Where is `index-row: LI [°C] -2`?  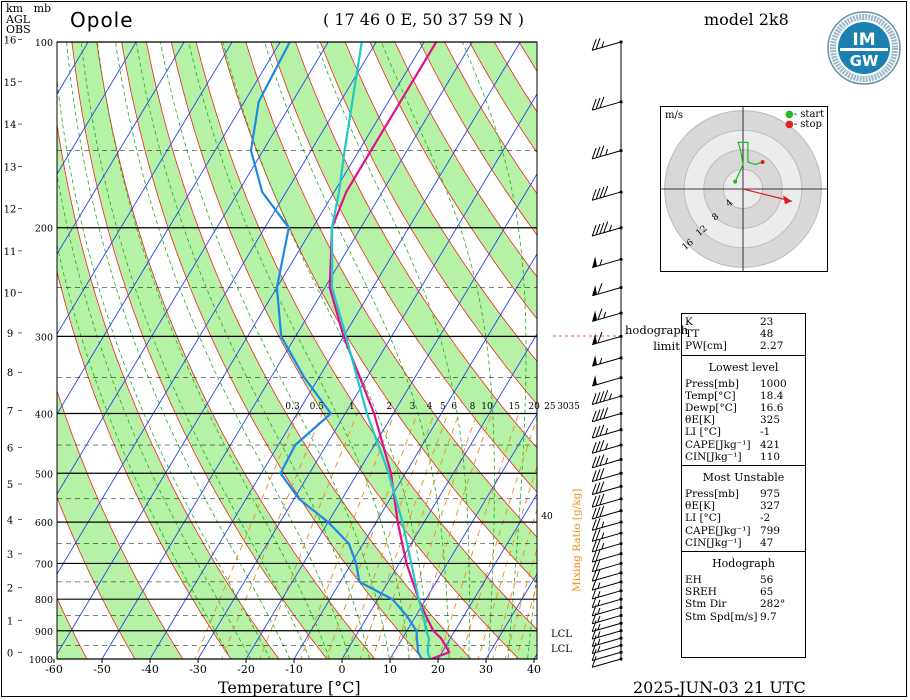
index-row: LI [°C] -2 is located at coordinates (743, 518).